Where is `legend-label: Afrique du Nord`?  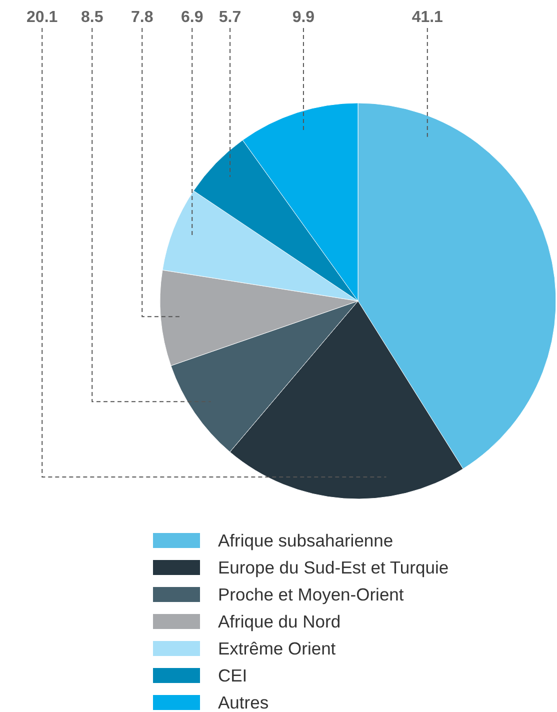
legend-label: Afrique du Nord is located at coordinates (279, 622).